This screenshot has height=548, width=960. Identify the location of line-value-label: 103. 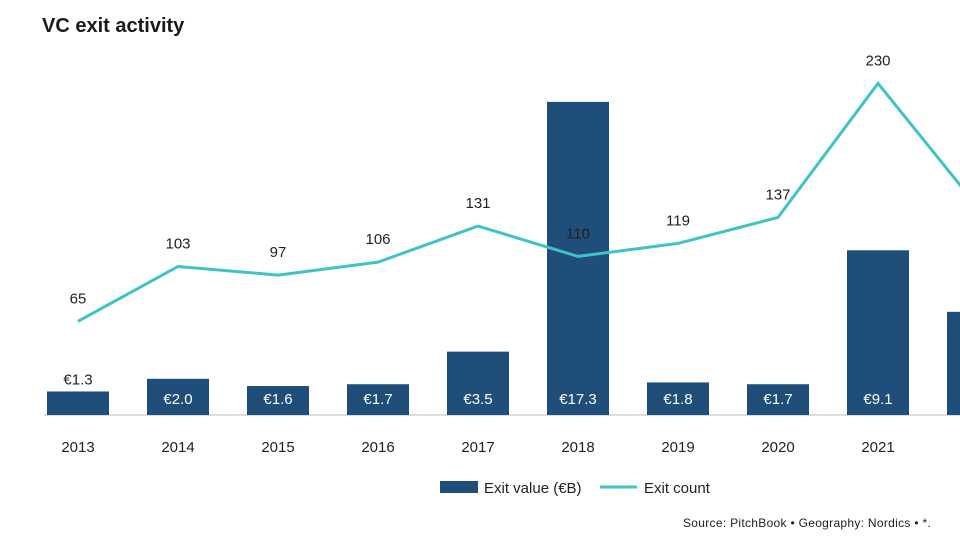
(177, 243).